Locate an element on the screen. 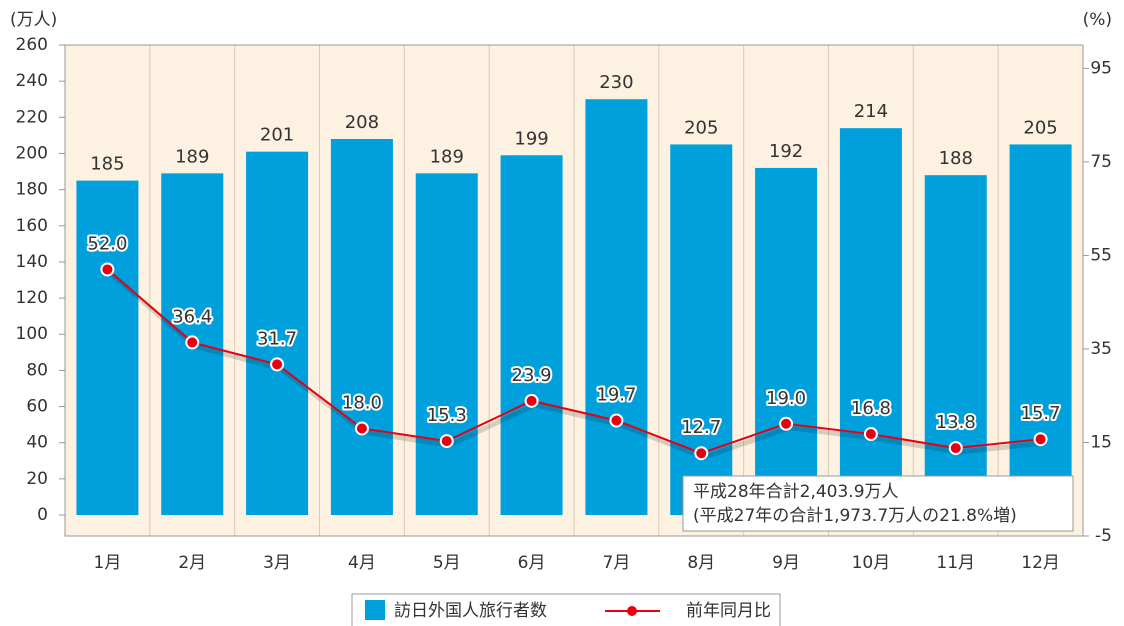  y-tick-label: 160 is located at coordinates (32, 226).